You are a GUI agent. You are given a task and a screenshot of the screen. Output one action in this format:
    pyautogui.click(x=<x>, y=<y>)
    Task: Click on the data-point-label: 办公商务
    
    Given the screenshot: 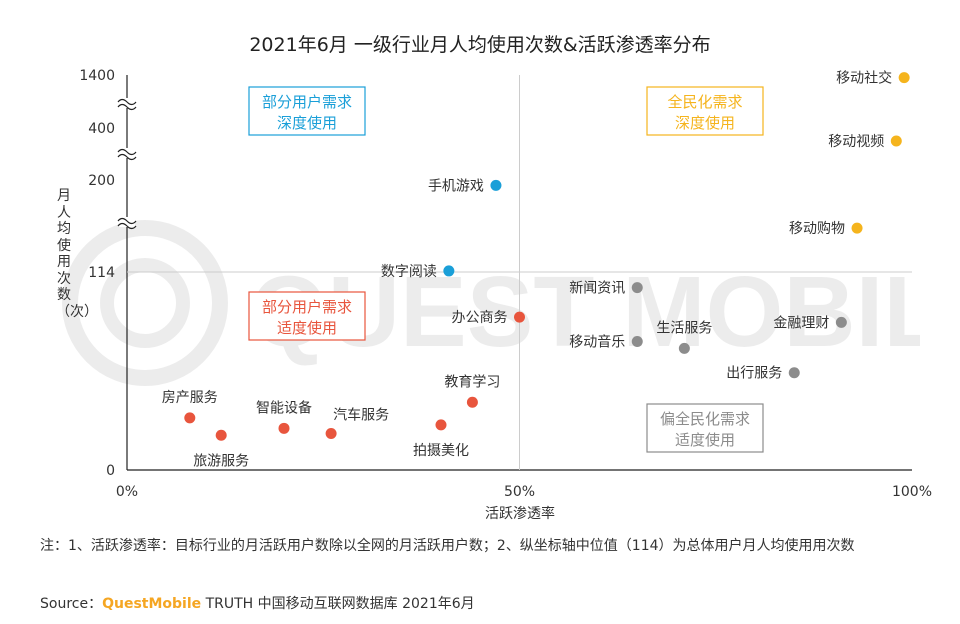 What is the action you would take?
    pyautogui.click(x=480, y=318)
    